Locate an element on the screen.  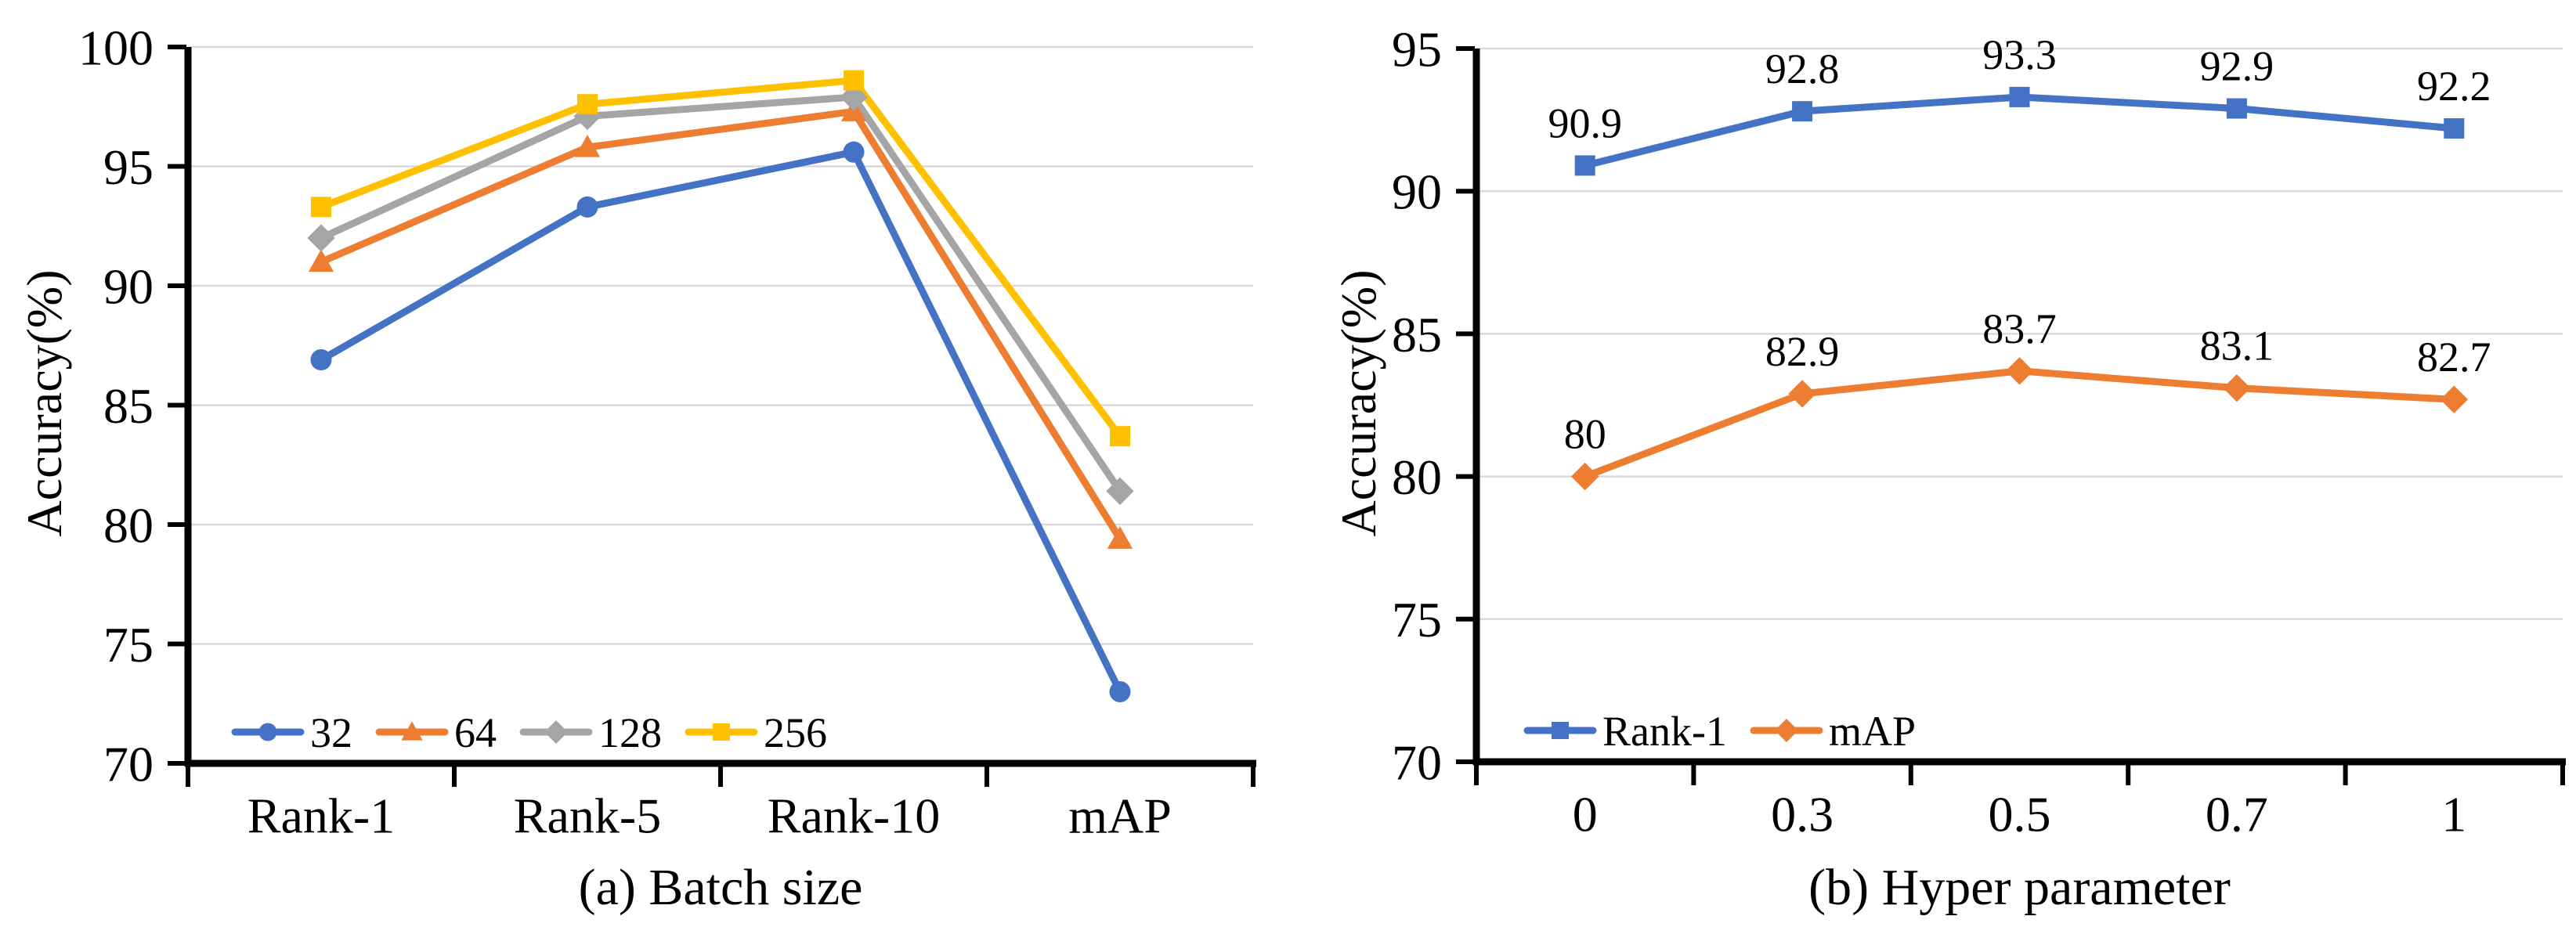
data-label: 92.9 is located at coordinates (2237, 66).